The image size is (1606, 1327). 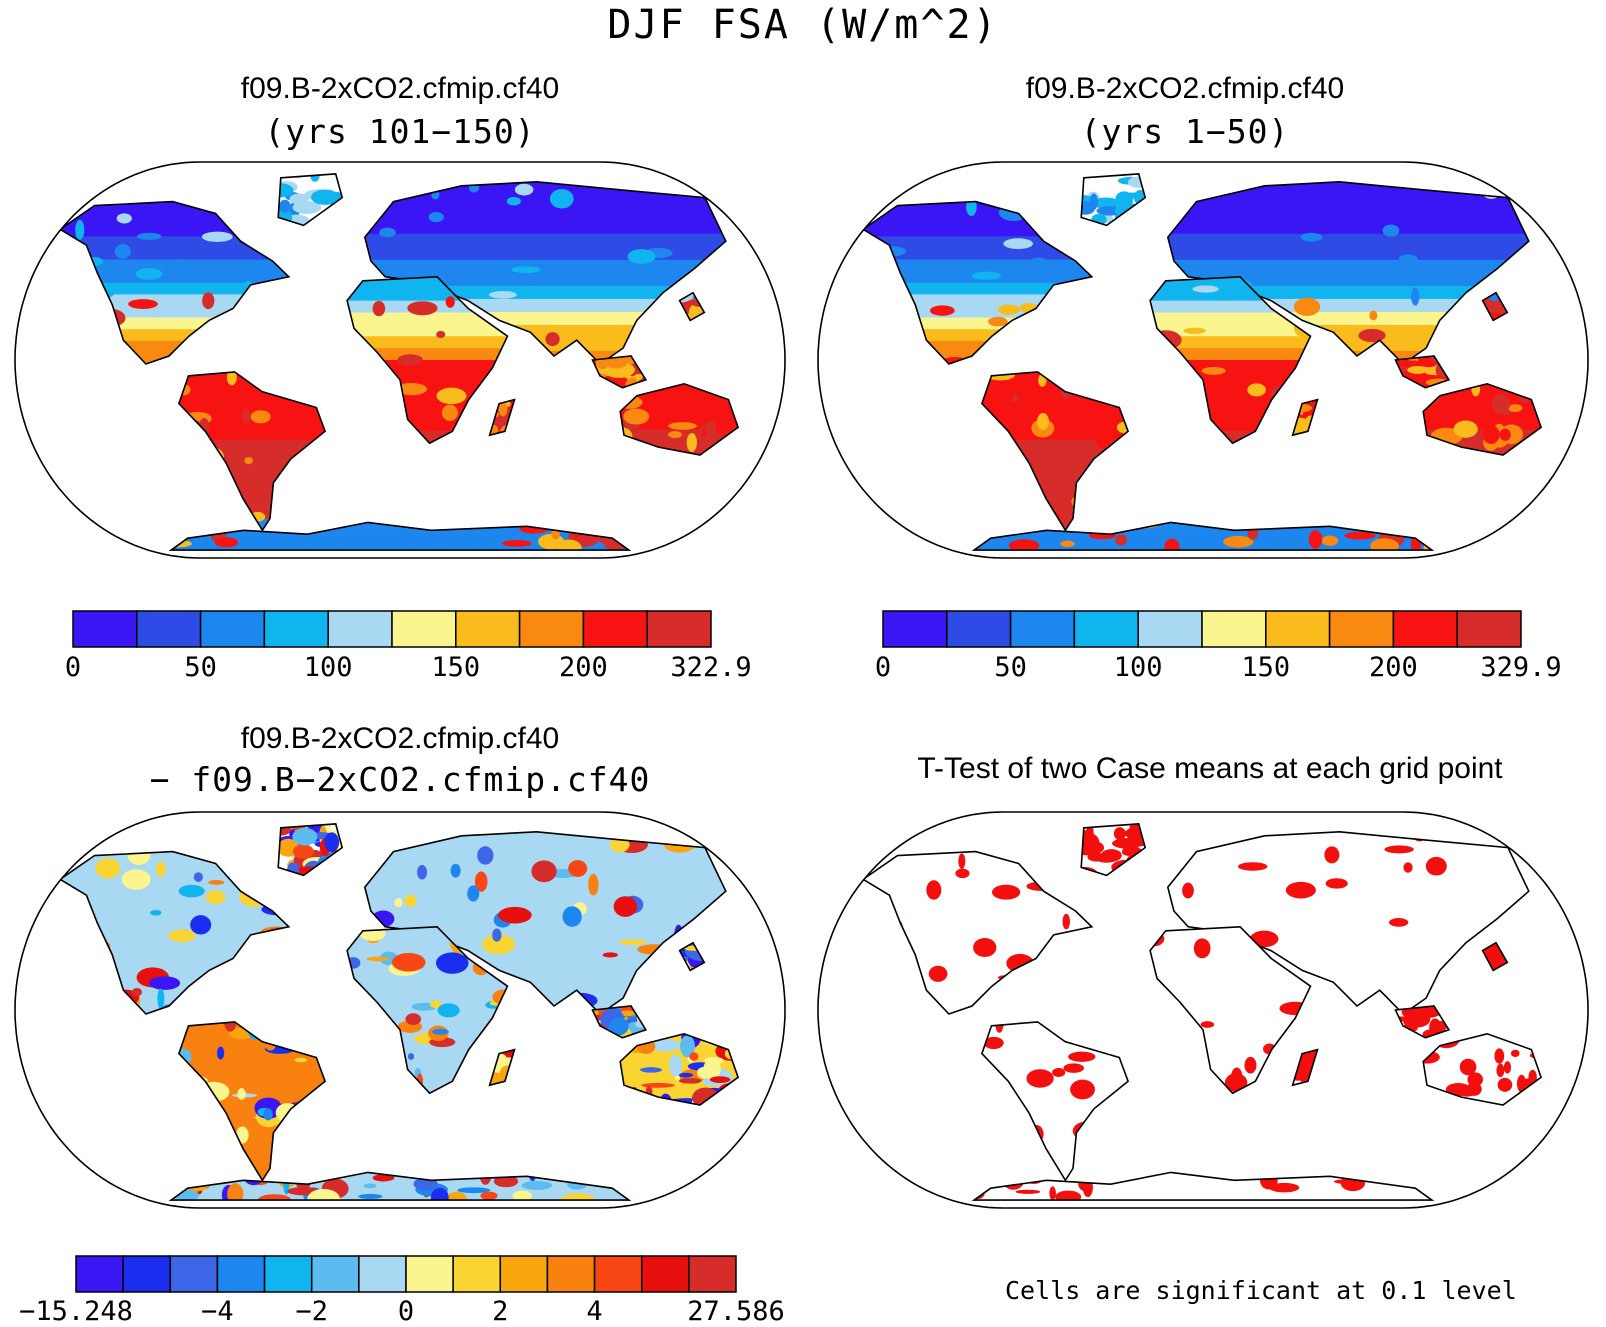 I want to click on map-case2, so click(x=1203, y=360).